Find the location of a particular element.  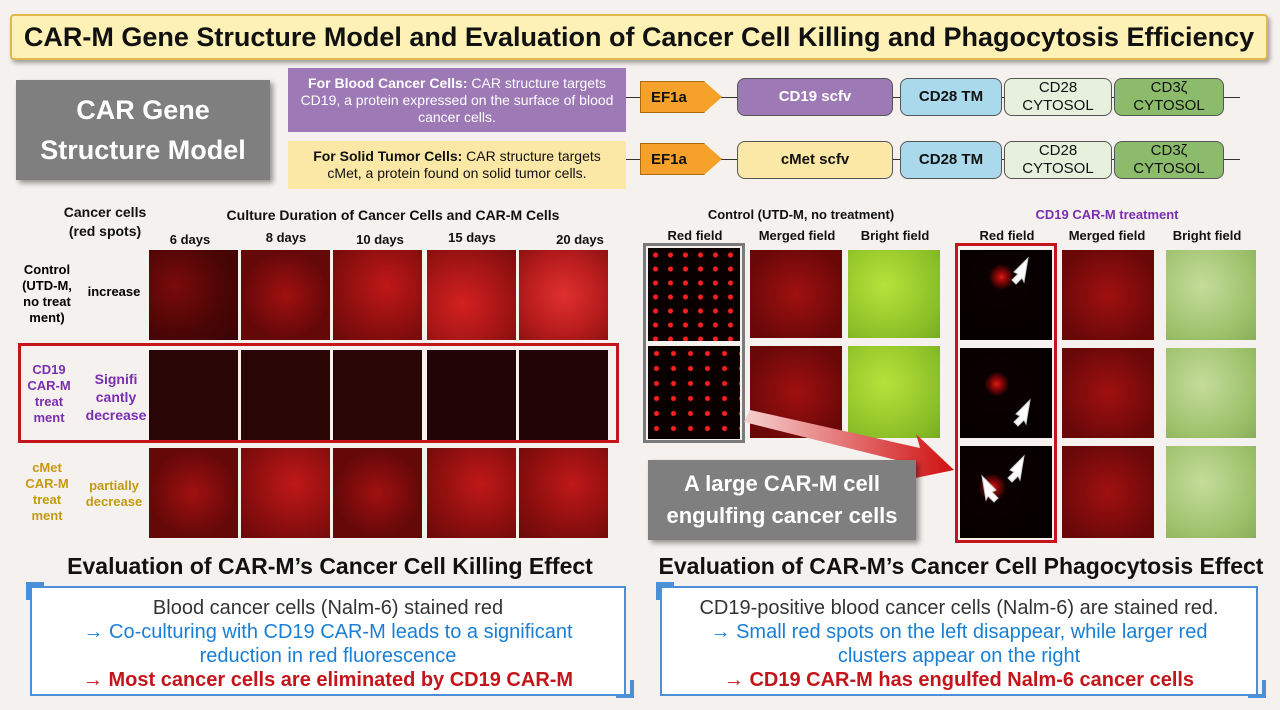

control-red-field-highlight is located at coordinates (694, 343).